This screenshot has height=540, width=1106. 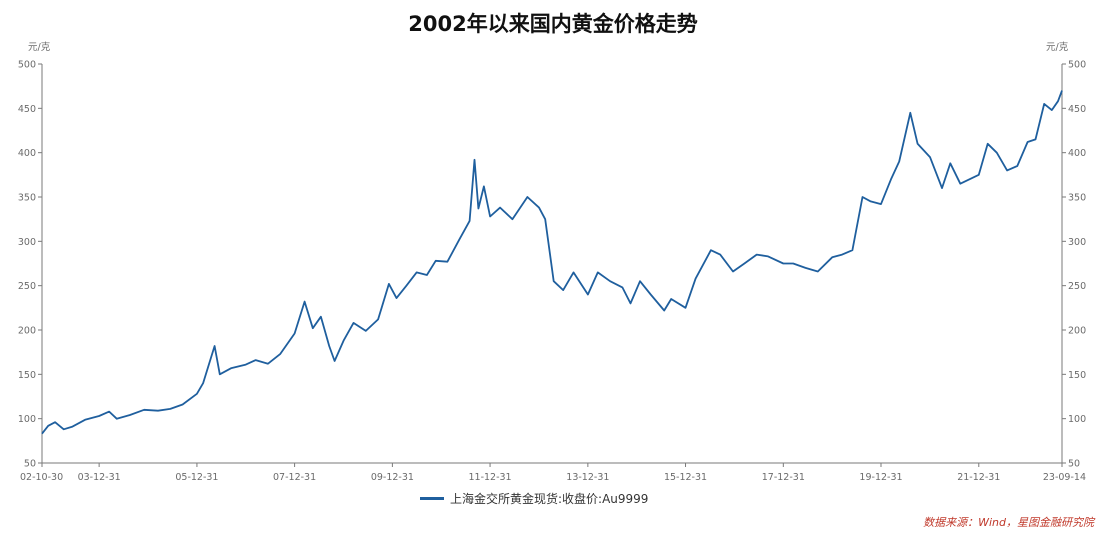 I want to click on x-tick-label: 21-12-31, so click(x=978, y=477).